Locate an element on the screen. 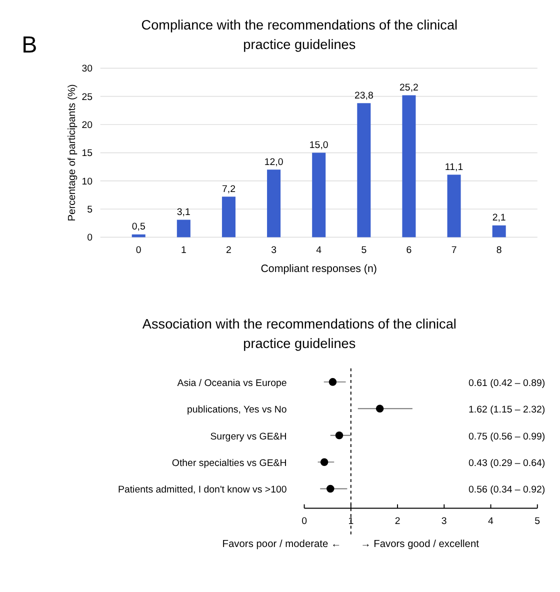 Image resolution: width=560 pixels, height=592 pixels. y-tick-label: Asia / Oceania vs Europe is located at coordinates (232, 383).